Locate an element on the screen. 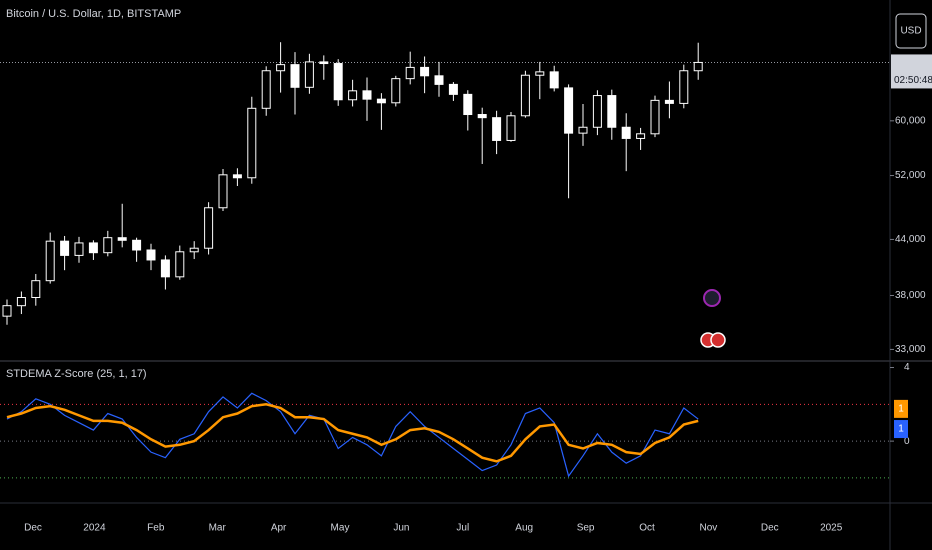 Image resolution: width=932 pixels, height=550 pixels. currency-label: USD is located at coordinates (910, 31).